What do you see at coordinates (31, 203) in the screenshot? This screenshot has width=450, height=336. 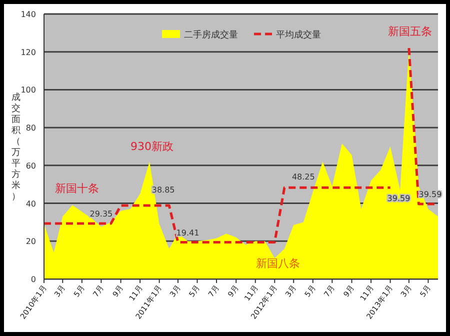 I see `y-tick-label: 40` at bounding box center [31, 203].